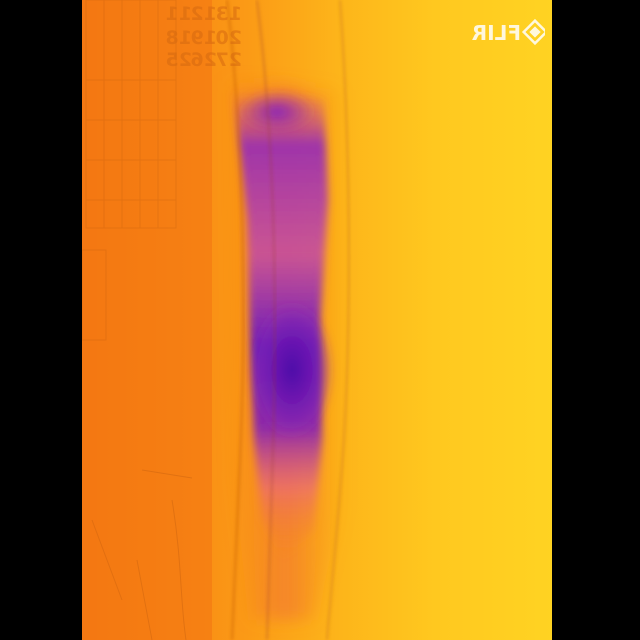 This screenshot has width=640, height=640. What do you see at coordinates (179, 38) in the screenshot?
I see `calendar-number: 18` at bounding box center [179, 38].